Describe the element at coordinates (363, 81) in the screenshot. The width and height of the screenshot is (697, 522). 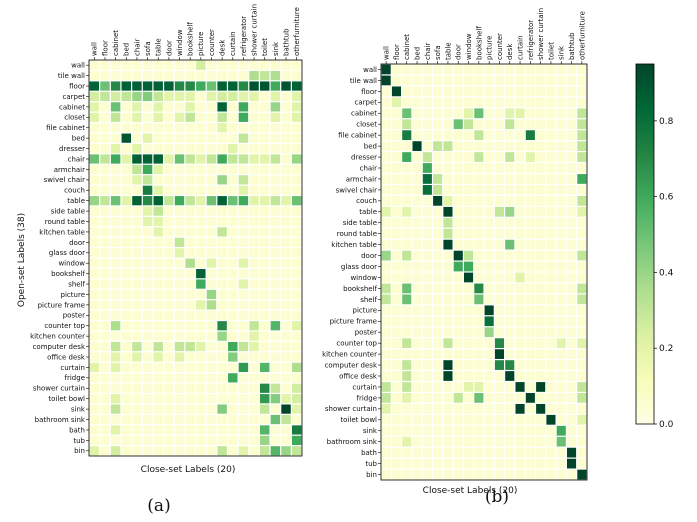
I see `panel-b-ytick-label: tile wall` at that location.